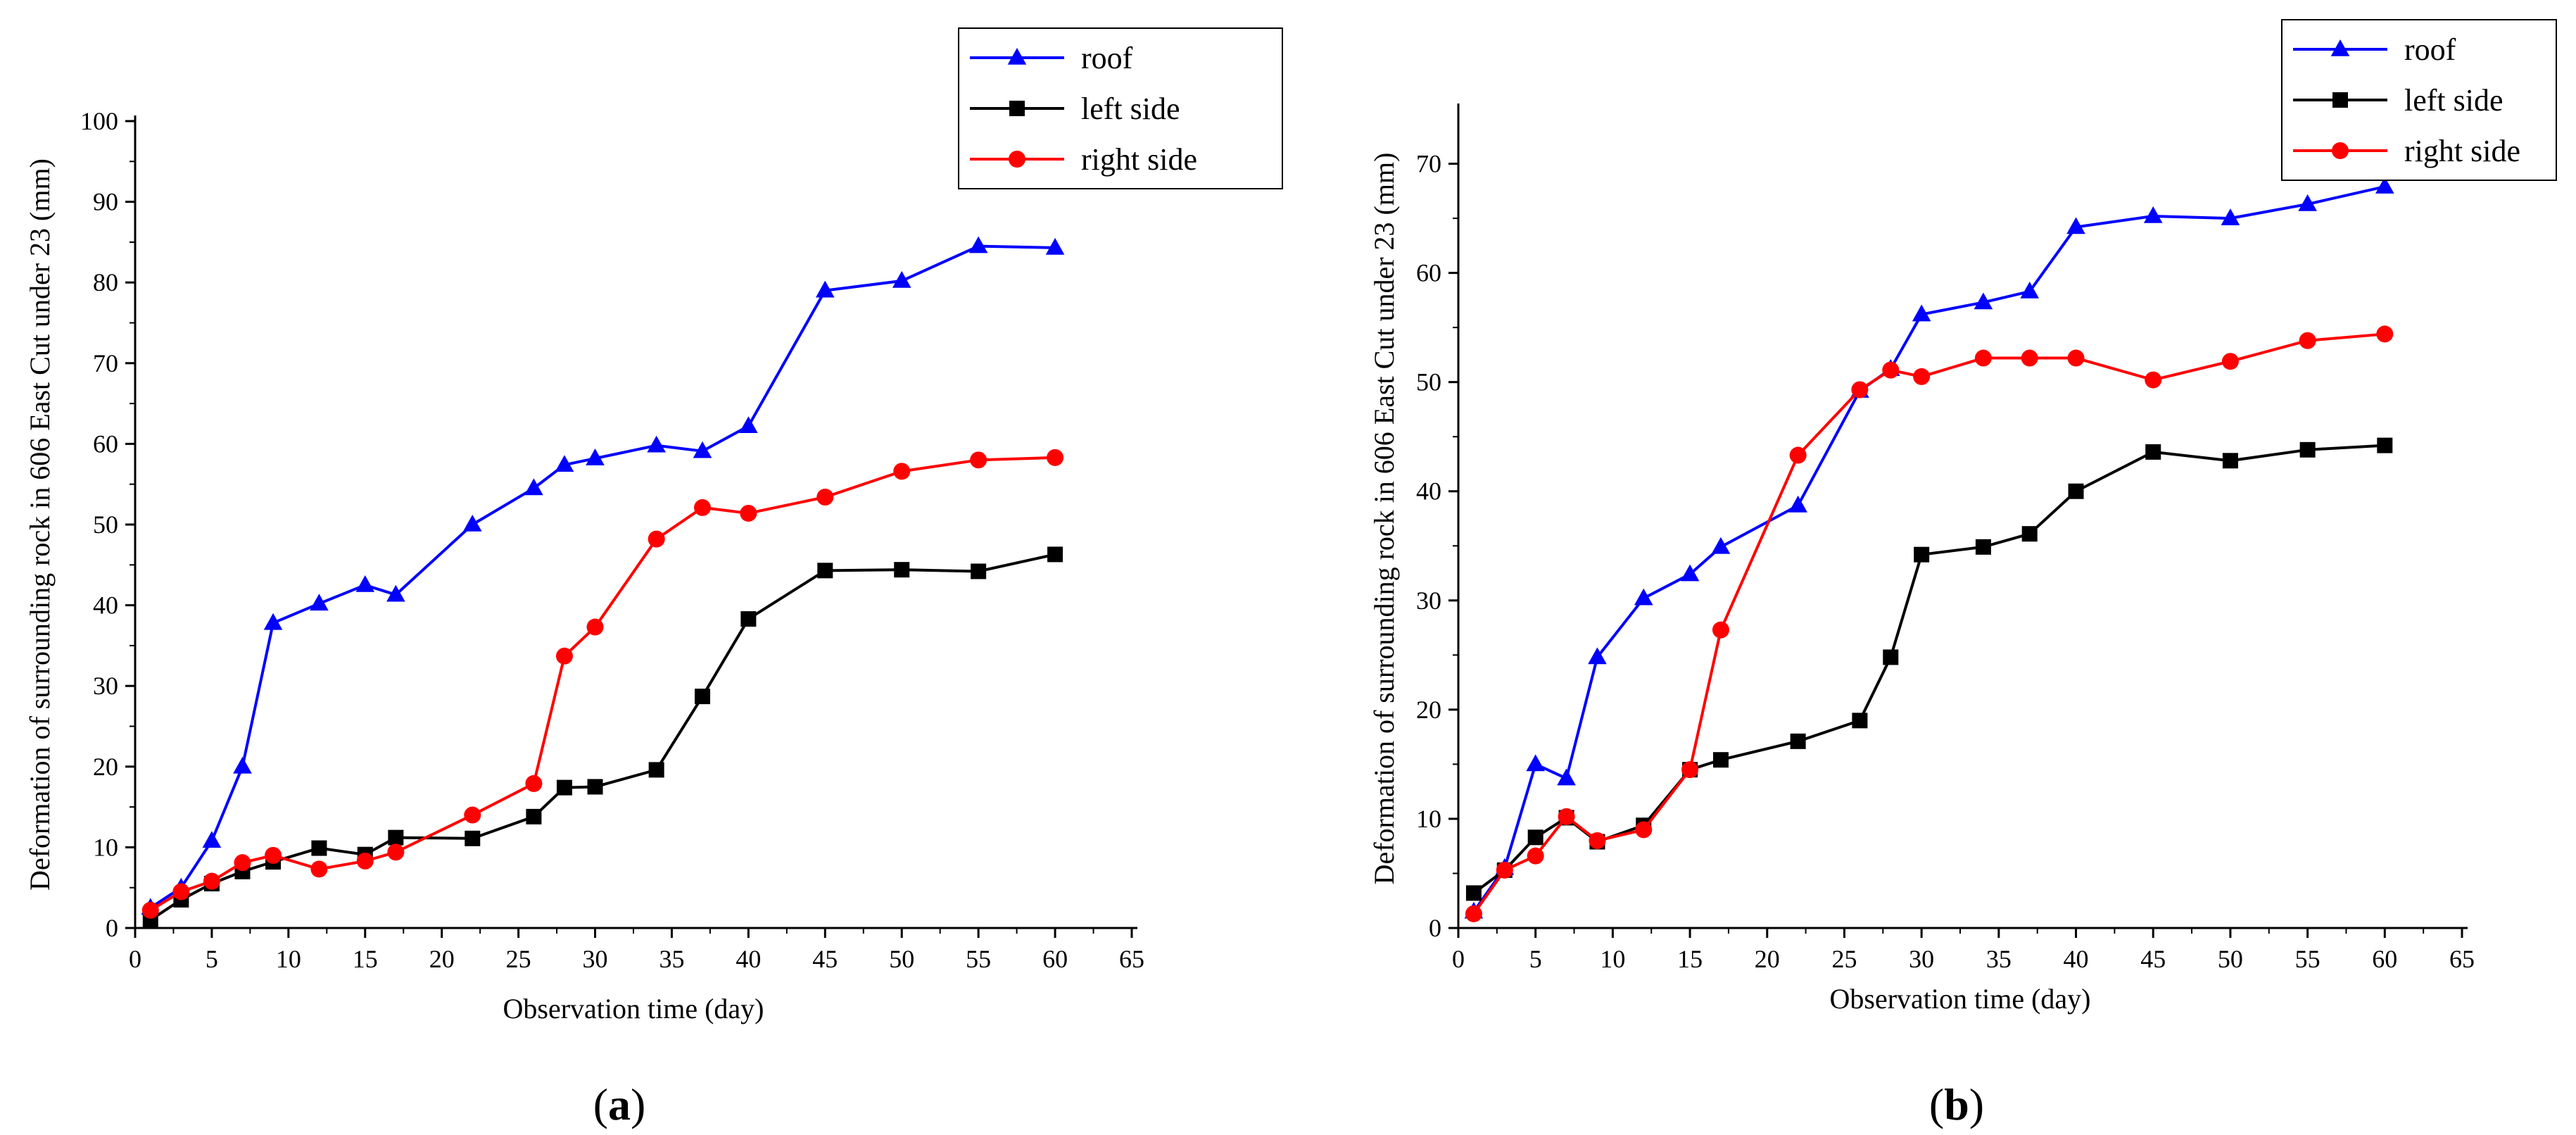 The image size is (2576, 1135). What do you see at coordinates (105, 847) in the screenshot?
I see `y-tick-label: 10` at bounding box center [105, 847].